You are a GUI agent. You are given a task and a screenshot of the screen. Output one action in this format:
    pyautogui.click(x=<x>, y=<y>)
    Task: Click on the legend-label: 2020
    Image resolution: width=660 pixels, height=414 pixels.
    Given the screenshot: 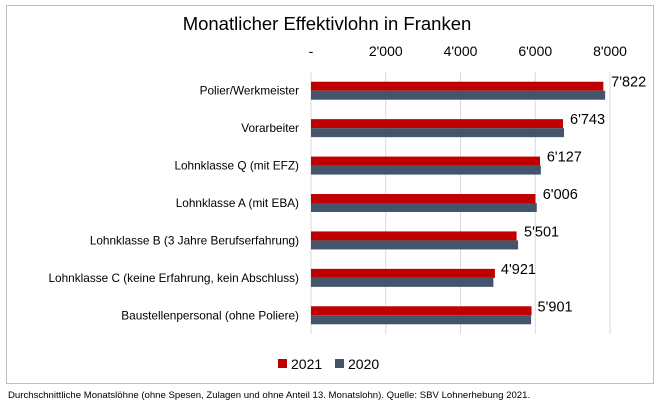 What is the action you would take?
    pyautogui.click(x=363, y=364)
    